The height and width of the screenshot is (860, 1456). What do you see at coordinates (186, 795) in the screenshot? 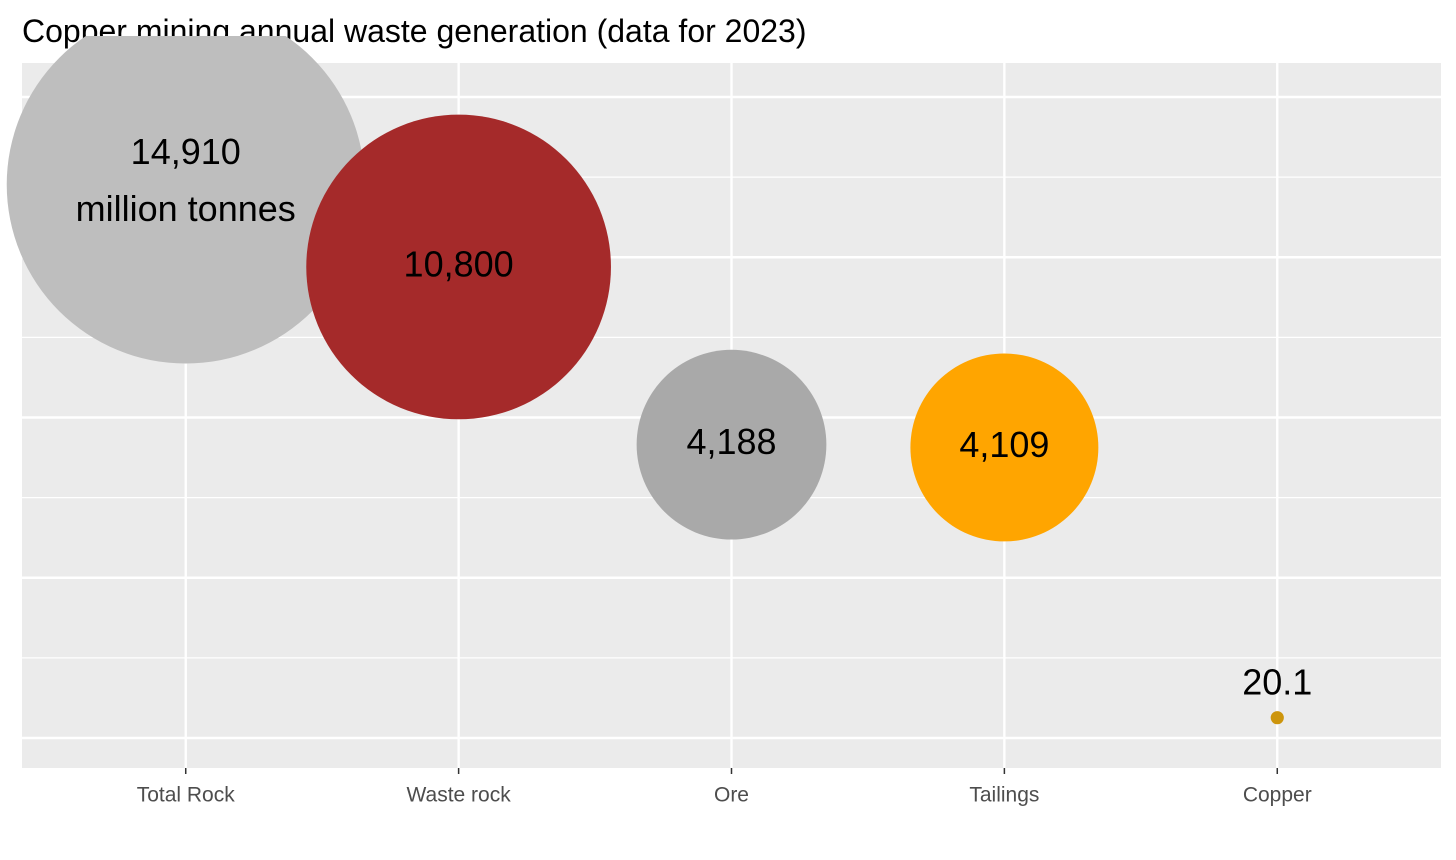
I see `x-tick-label: Total Rock` at bounding box center [186, 795].